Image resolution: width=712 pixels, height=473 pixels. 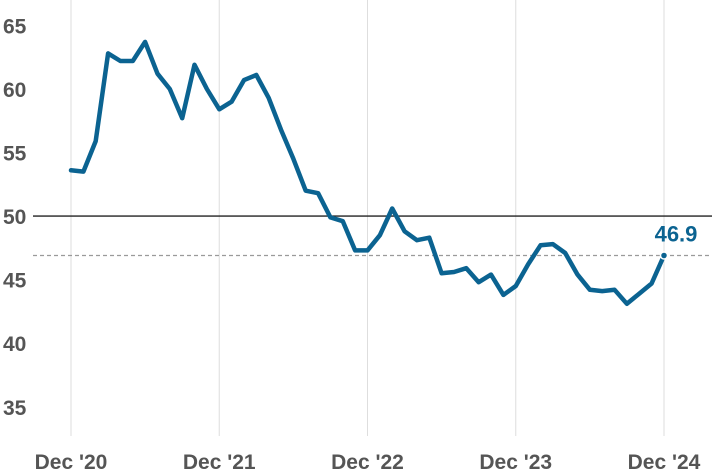 I want to click on y-tick-label: 40, so click(x=14, y=344).